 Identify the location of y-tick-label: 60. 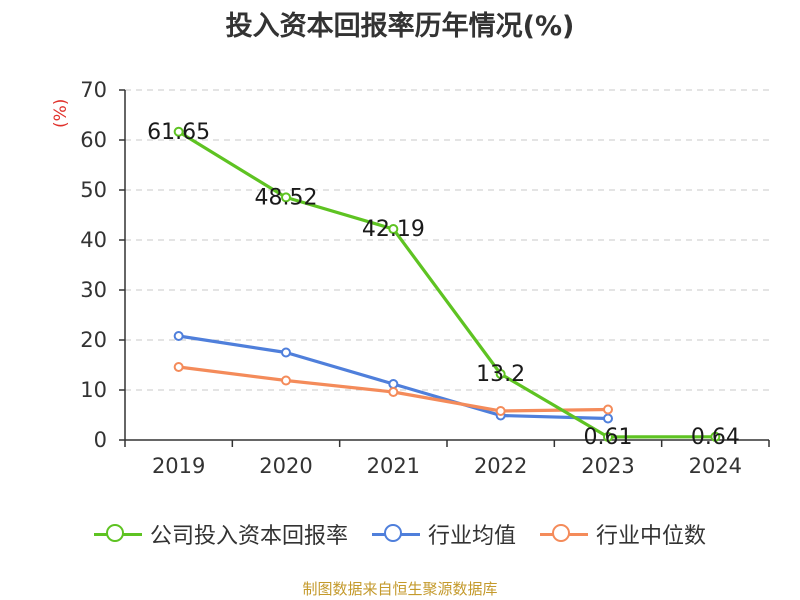
(93, 140).